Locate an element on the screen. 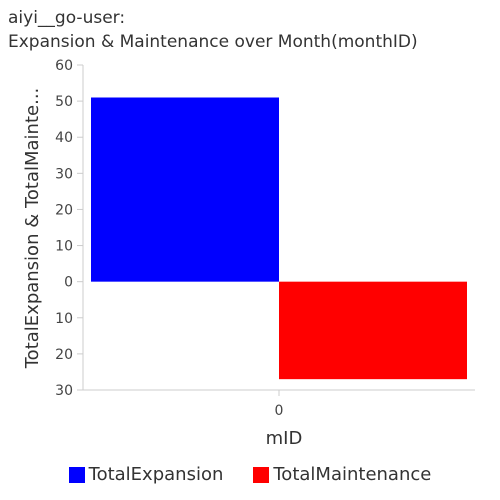  y-tick-label: 0 is located at coordinates (68, 283).